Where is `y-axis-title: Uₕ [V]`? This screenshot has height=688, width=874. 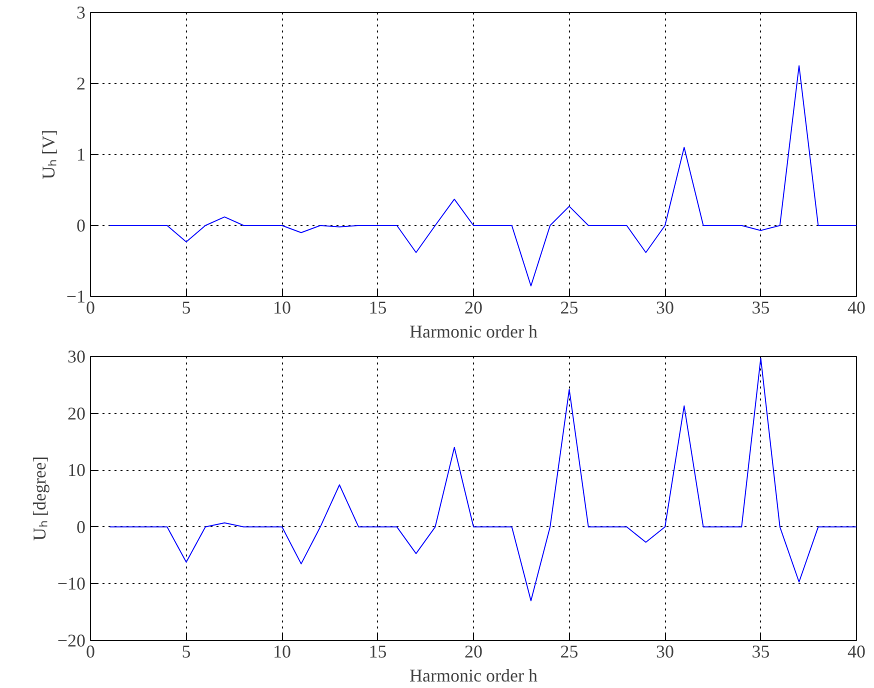 y-axis-title: Uₕ [V] is located at coordinates (48, 155).